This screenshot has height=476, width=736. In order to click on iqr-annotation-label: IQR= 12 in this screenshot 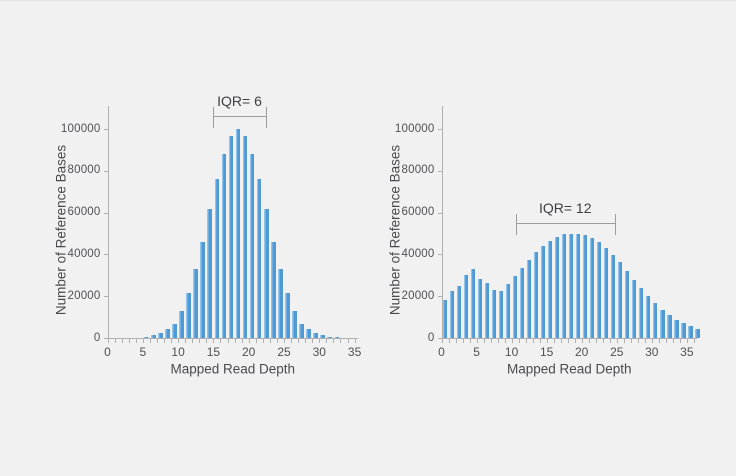, I will do `click(565, 208)`.